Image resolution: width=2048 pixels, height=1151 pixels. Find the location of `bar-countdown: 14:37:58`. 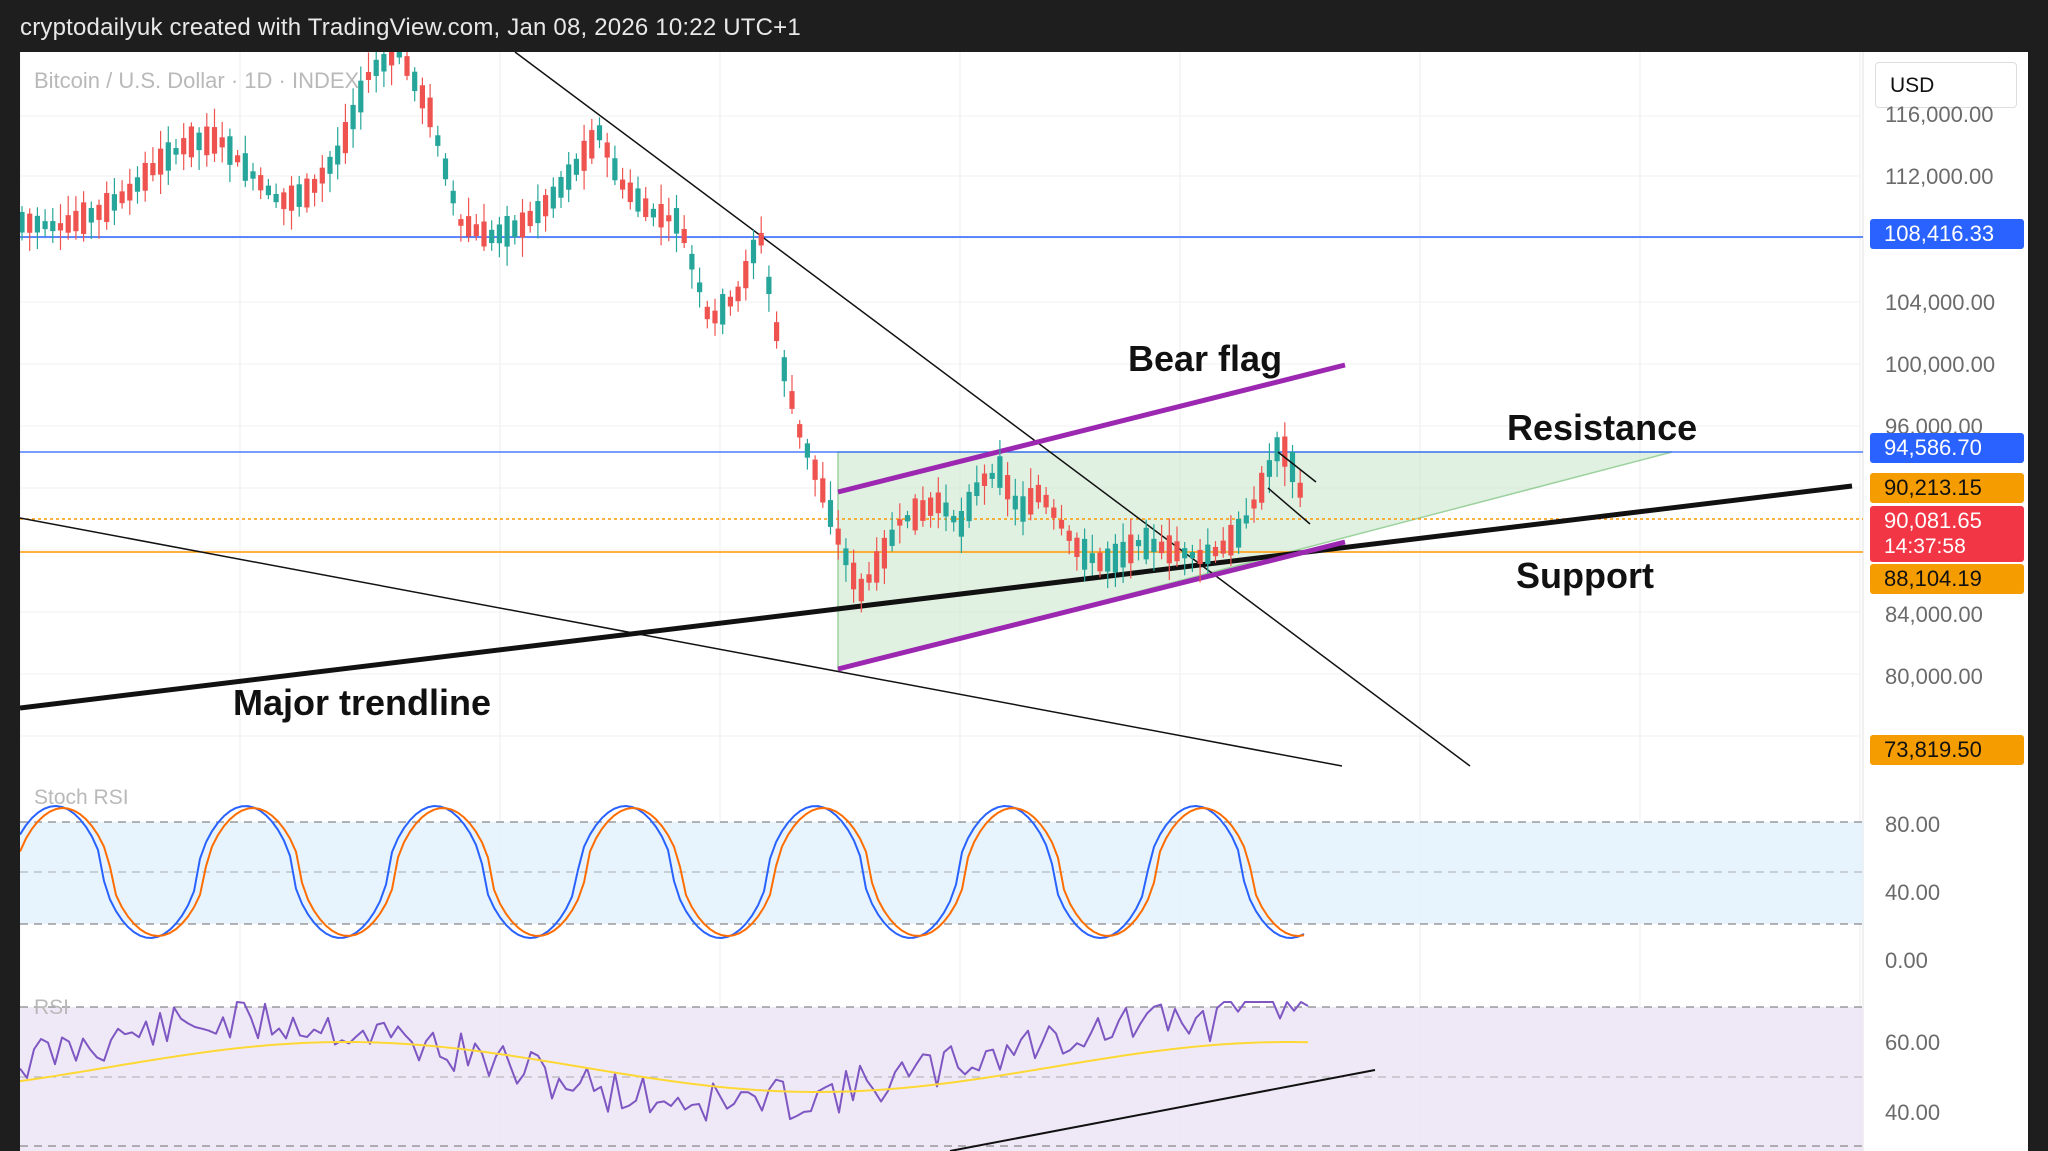

bar-countdown: 14:37:58 is located at coordinates (1925, 546).